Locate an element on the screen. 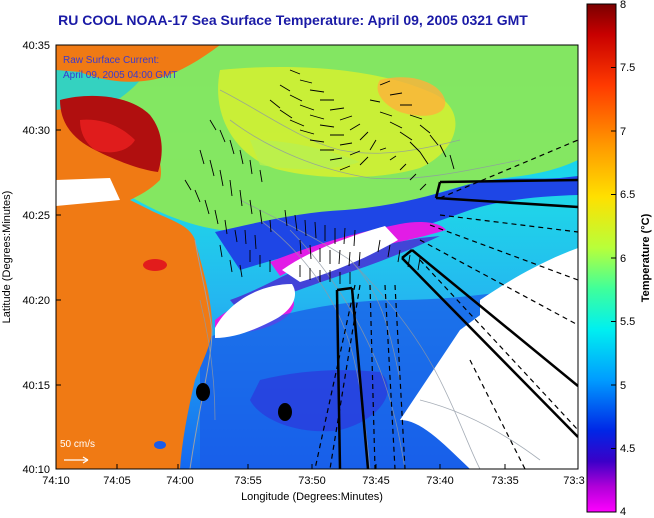 The height and width of the screenshot is (518, 654). colorbar-tick-label: 5.5 is located at coordinates (627, 322).